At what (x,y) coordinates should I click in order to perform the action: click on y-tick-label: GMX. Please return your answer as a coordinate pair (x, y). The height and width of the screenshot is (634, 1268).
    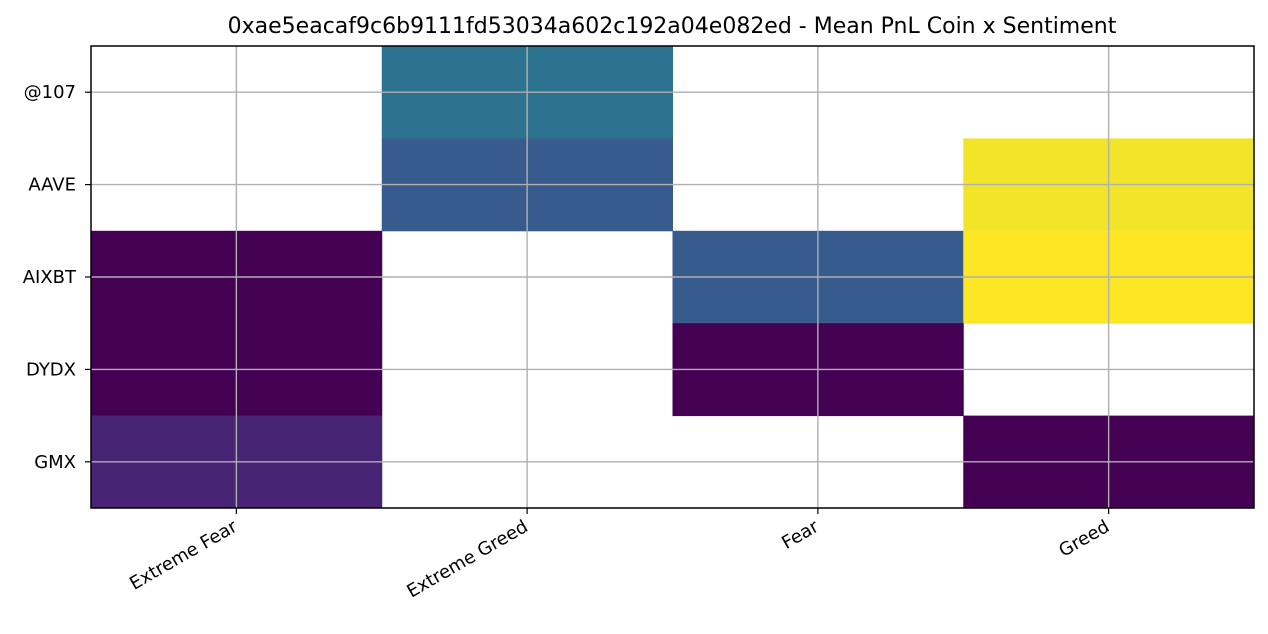
    Looking at the image, I should click on (55, 462).